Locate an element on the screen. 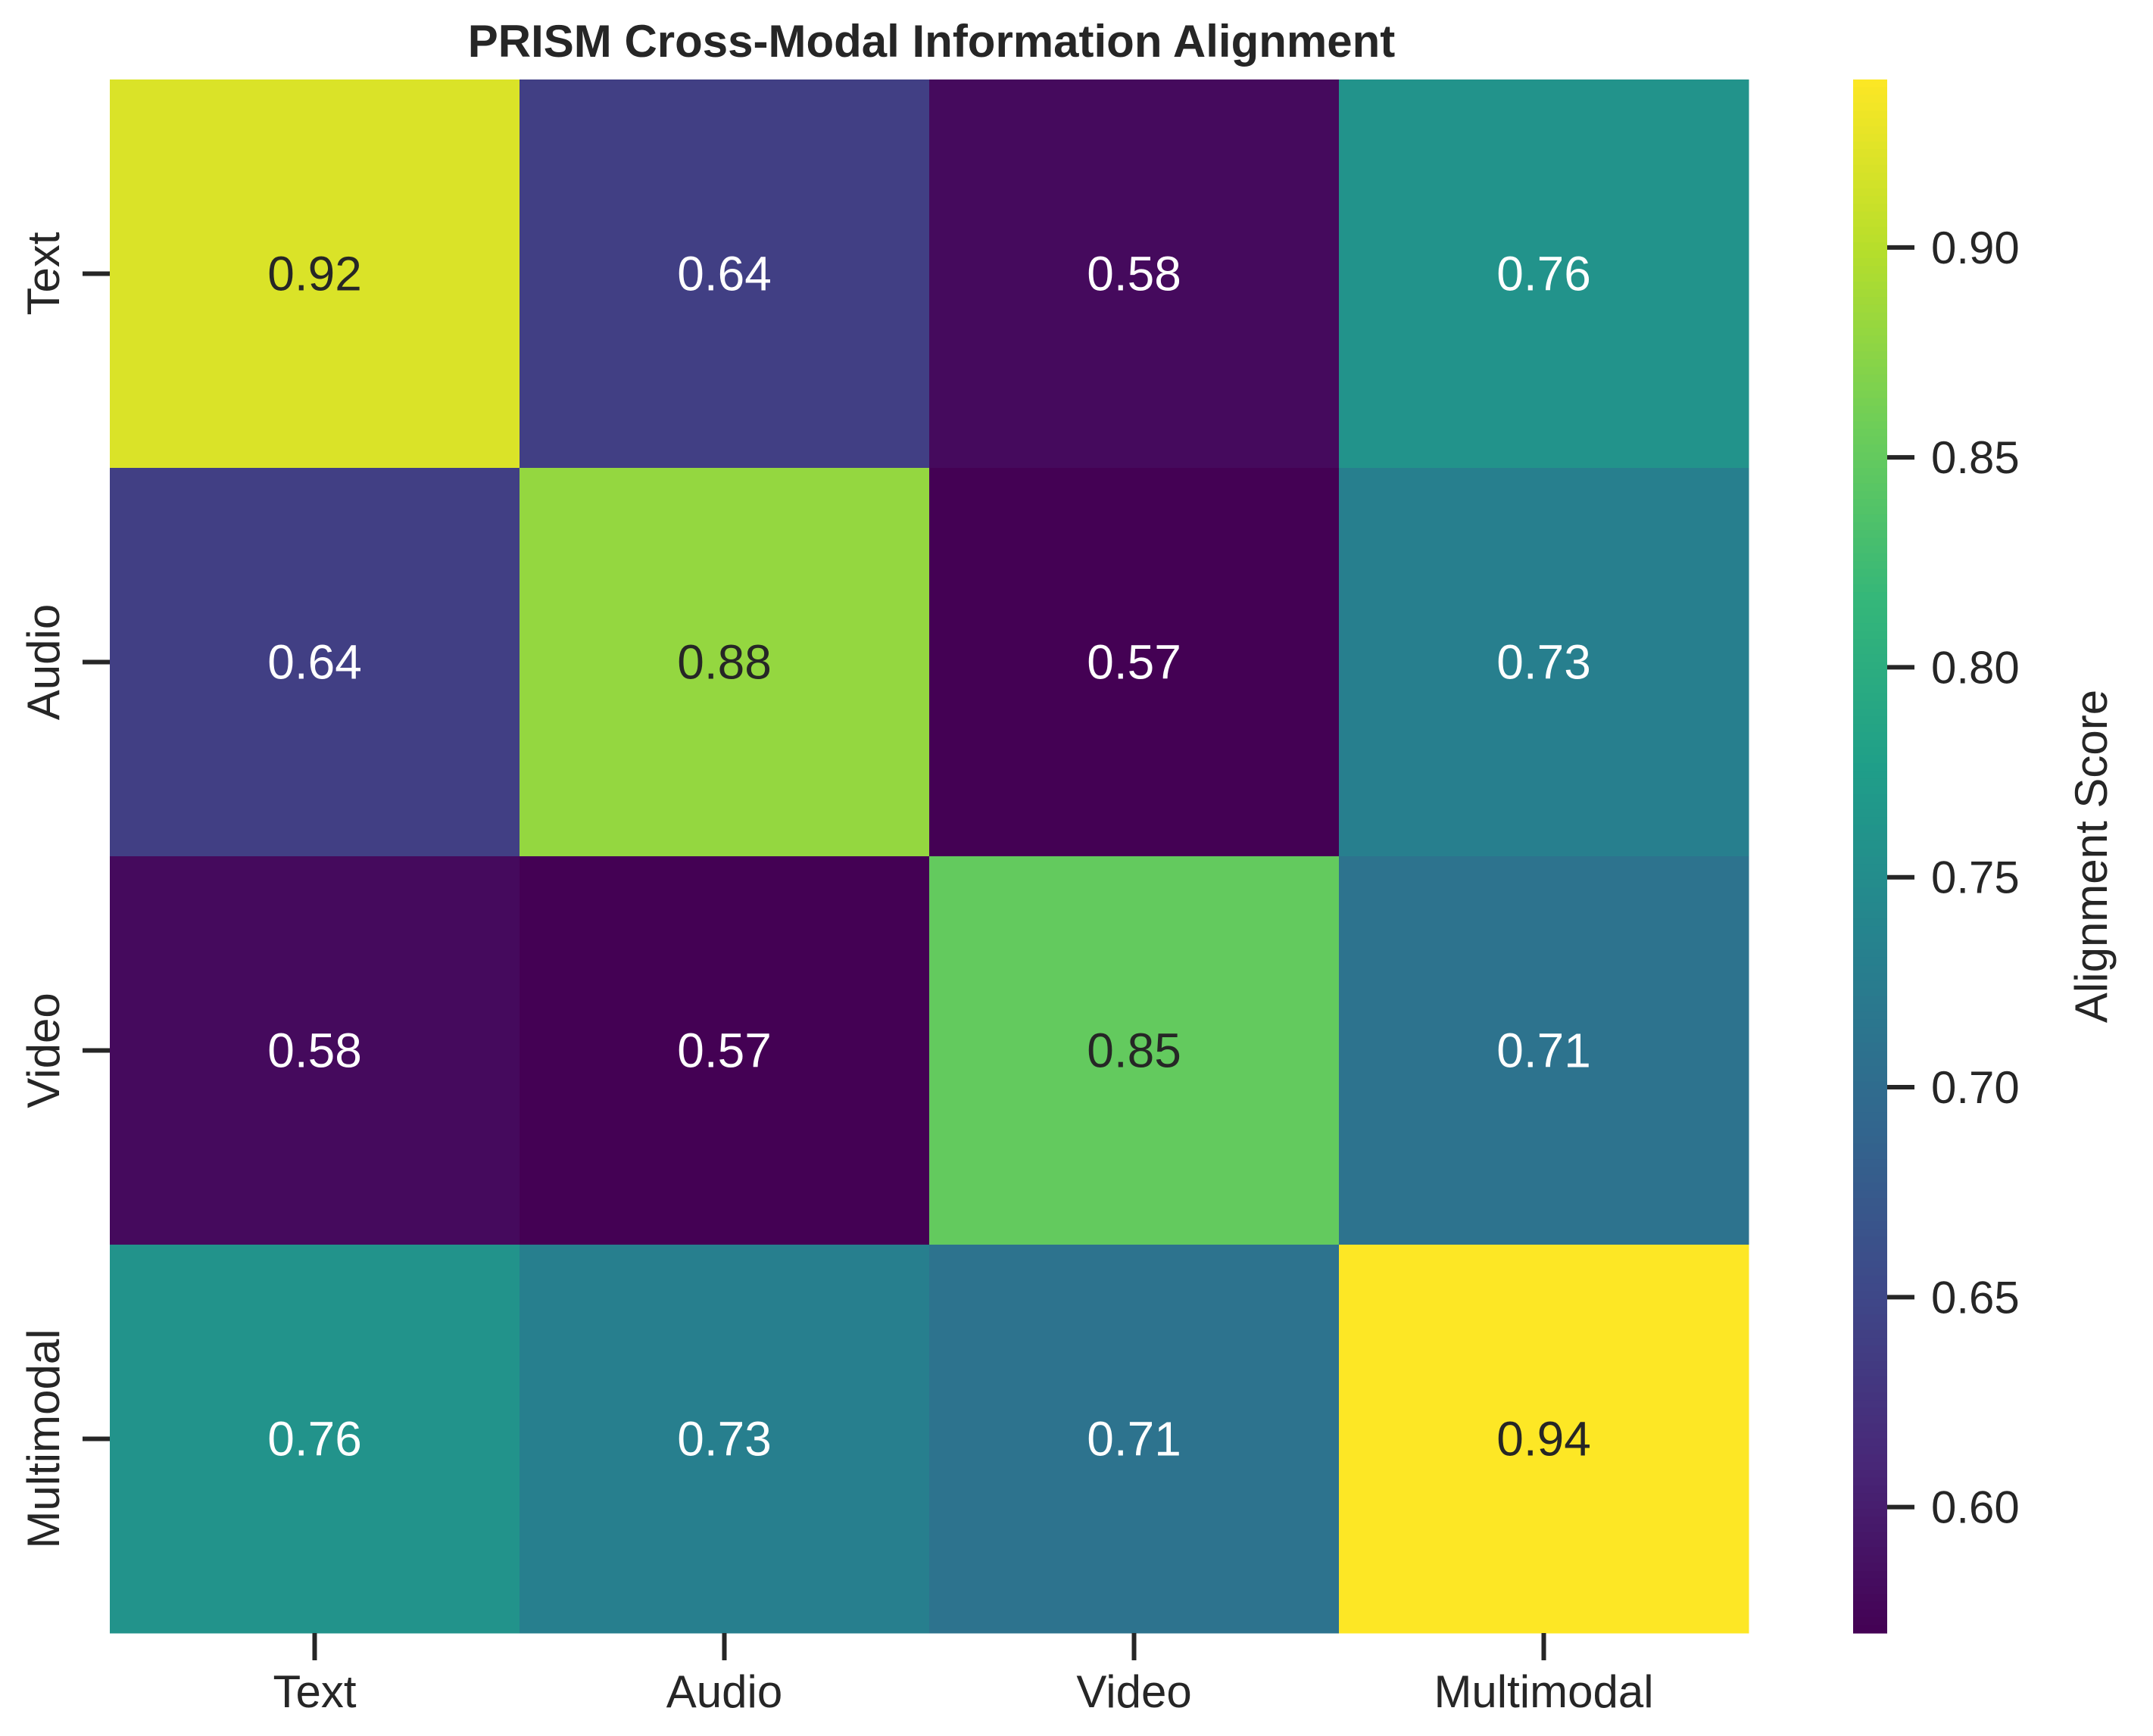 Image resolution: width=2153 pixels, height=1736 pixels. colorbar-tick-label: 0.60 is located at coordinates (1975, 1507).